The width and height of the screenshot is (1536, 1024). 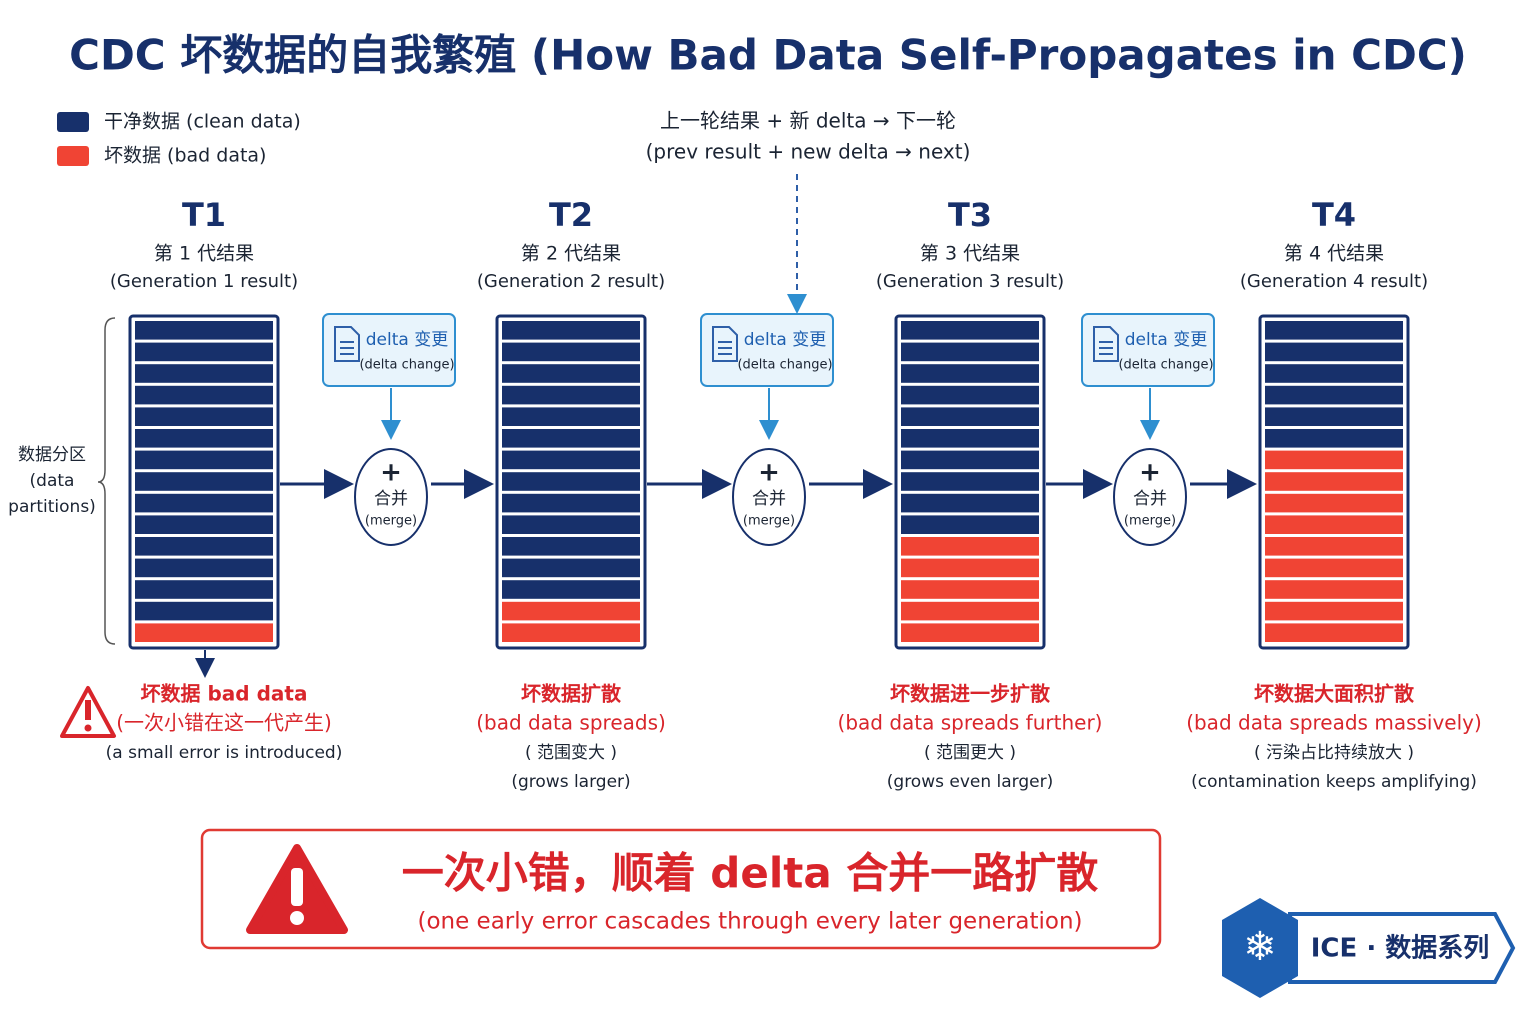 What do you see at coordinates (52, 481) in the screenshot?
I see `axis-label: (data` at bounding box center [52, 481].